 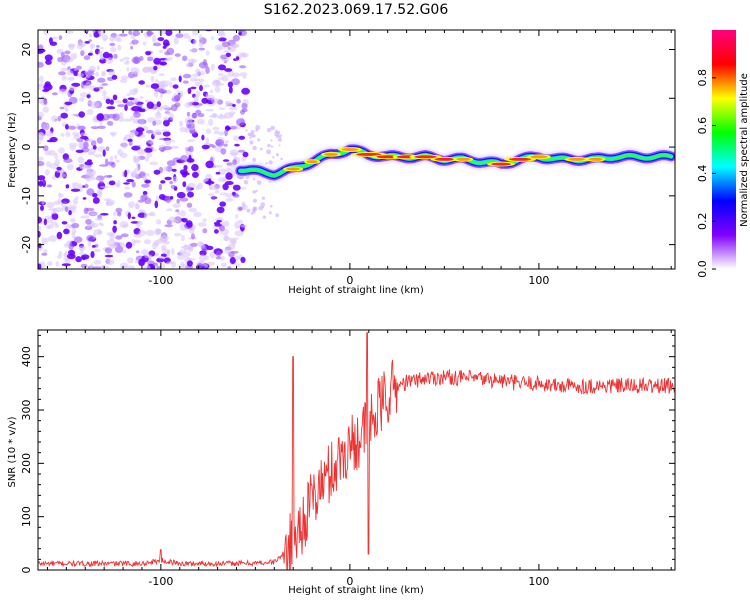 I want to click on colorbar-gradient, so click(x=724, y=149).